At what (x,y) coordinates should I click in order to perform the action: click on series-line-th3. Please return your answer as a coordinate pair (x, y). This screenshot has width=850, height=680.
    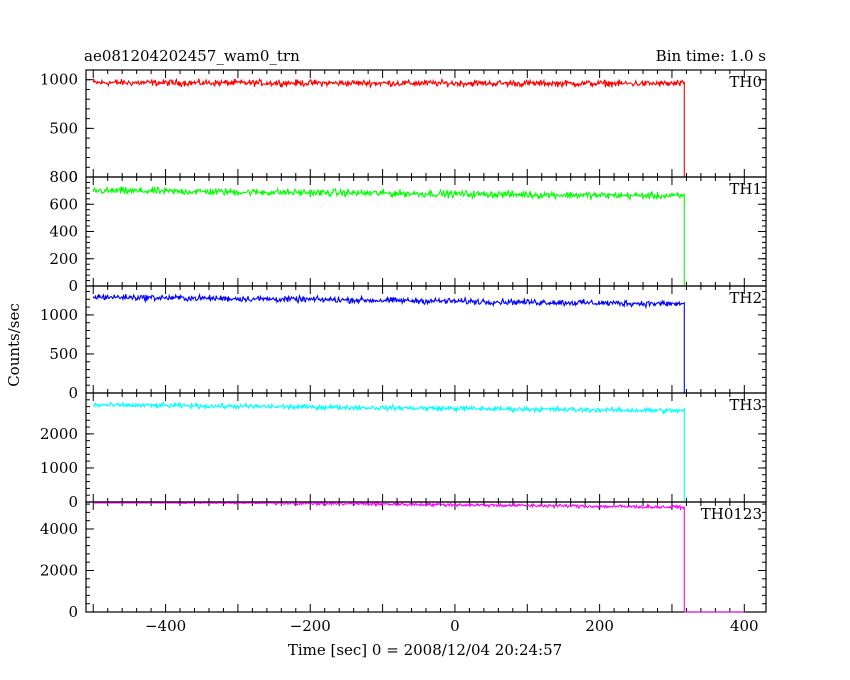
    Looking at the image, I should click on (418, 451).